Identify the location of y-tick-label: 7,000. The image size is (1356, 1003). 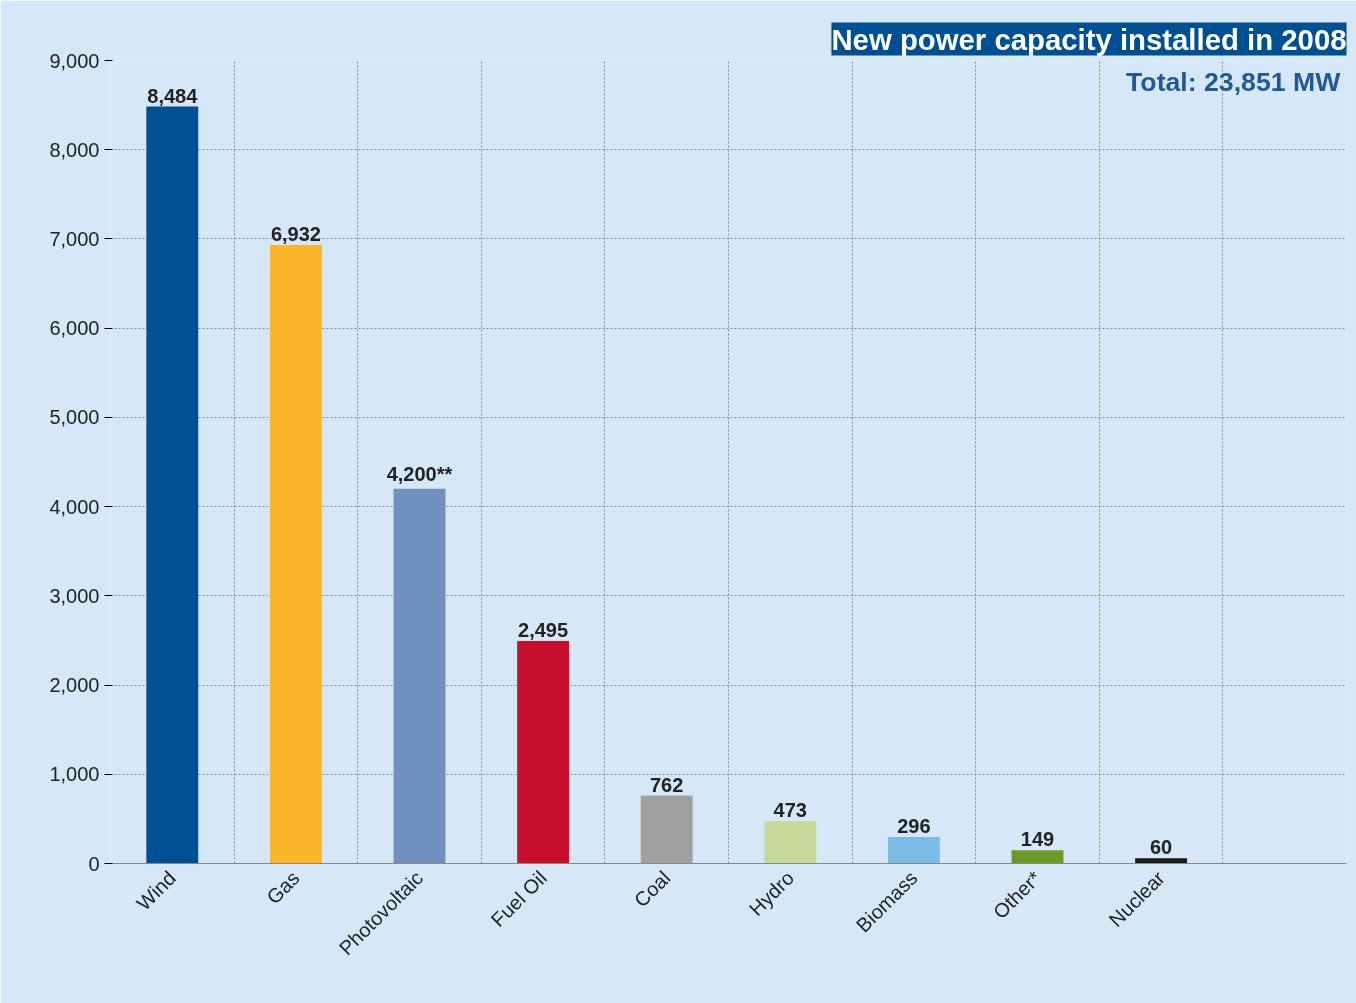
(74, 238).